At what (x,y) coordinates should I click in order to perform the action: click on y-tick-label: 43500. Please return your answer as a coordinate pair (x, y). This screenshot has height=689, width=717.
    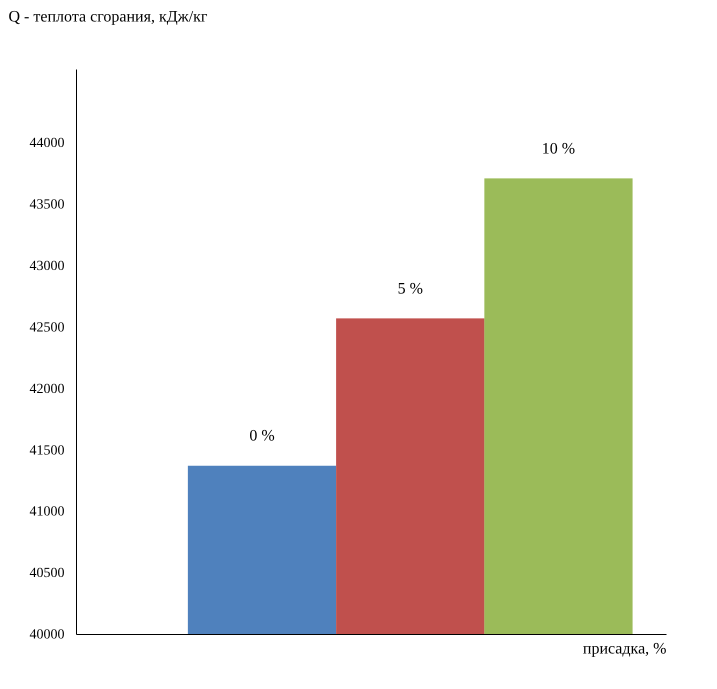
    Looking at the image, I should click on (47, 205).